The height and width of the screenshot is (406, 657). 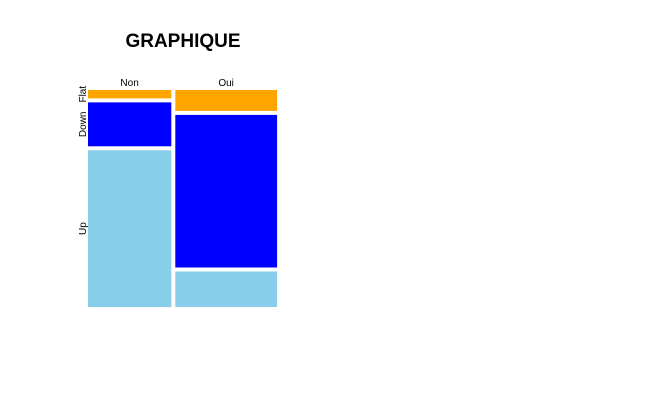 What do you see at coordinates (130, 229) in the screenshot?
I see `tile-non-up` at bounding box center [130, 229].